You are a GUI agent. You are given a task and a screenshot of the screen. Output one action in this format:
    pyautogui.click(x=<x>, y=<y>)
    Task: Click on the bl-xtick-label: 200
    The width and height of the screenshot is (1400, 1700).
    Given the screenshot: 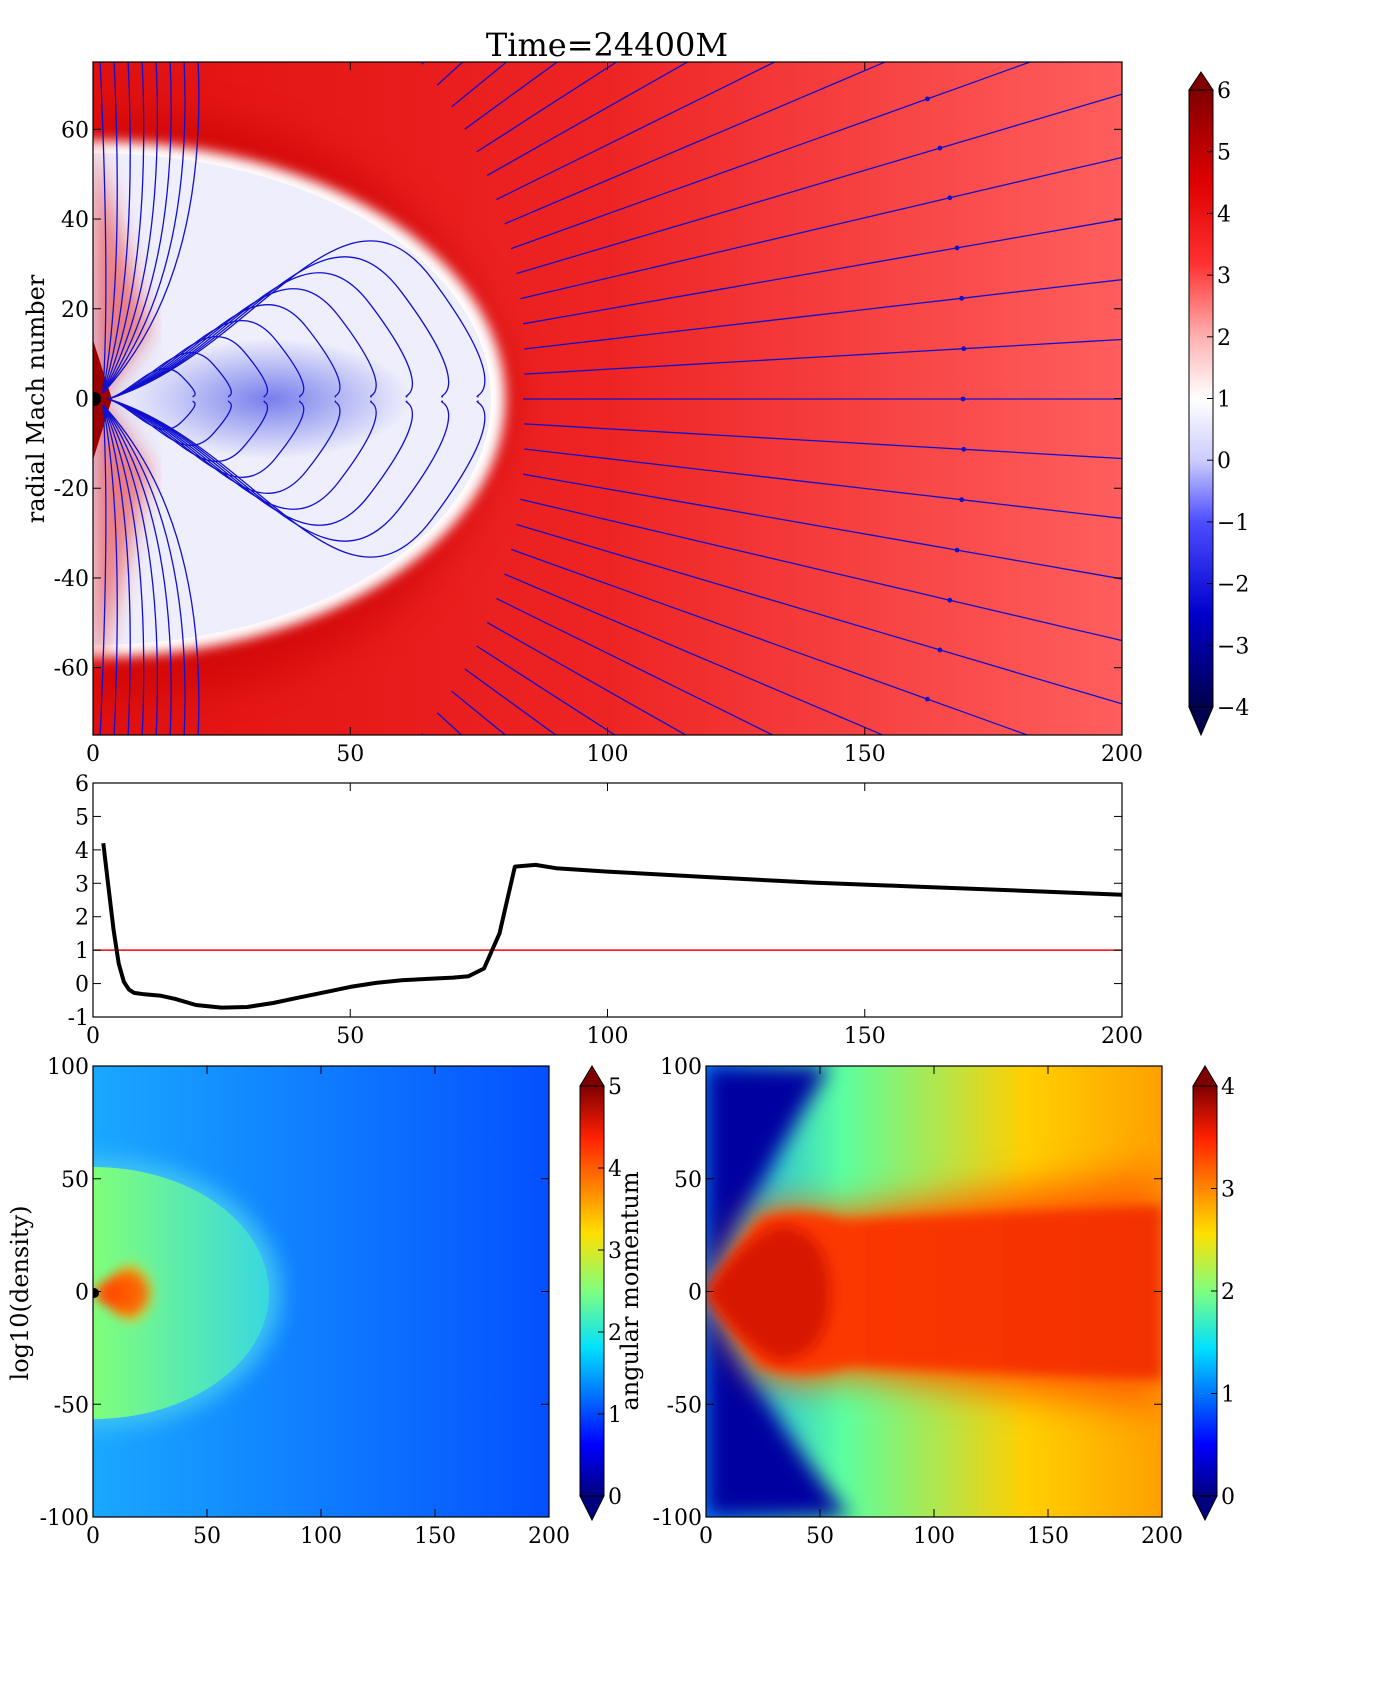 What is the action you would take?
    pyautogui.click(x=549, y=1536)
    